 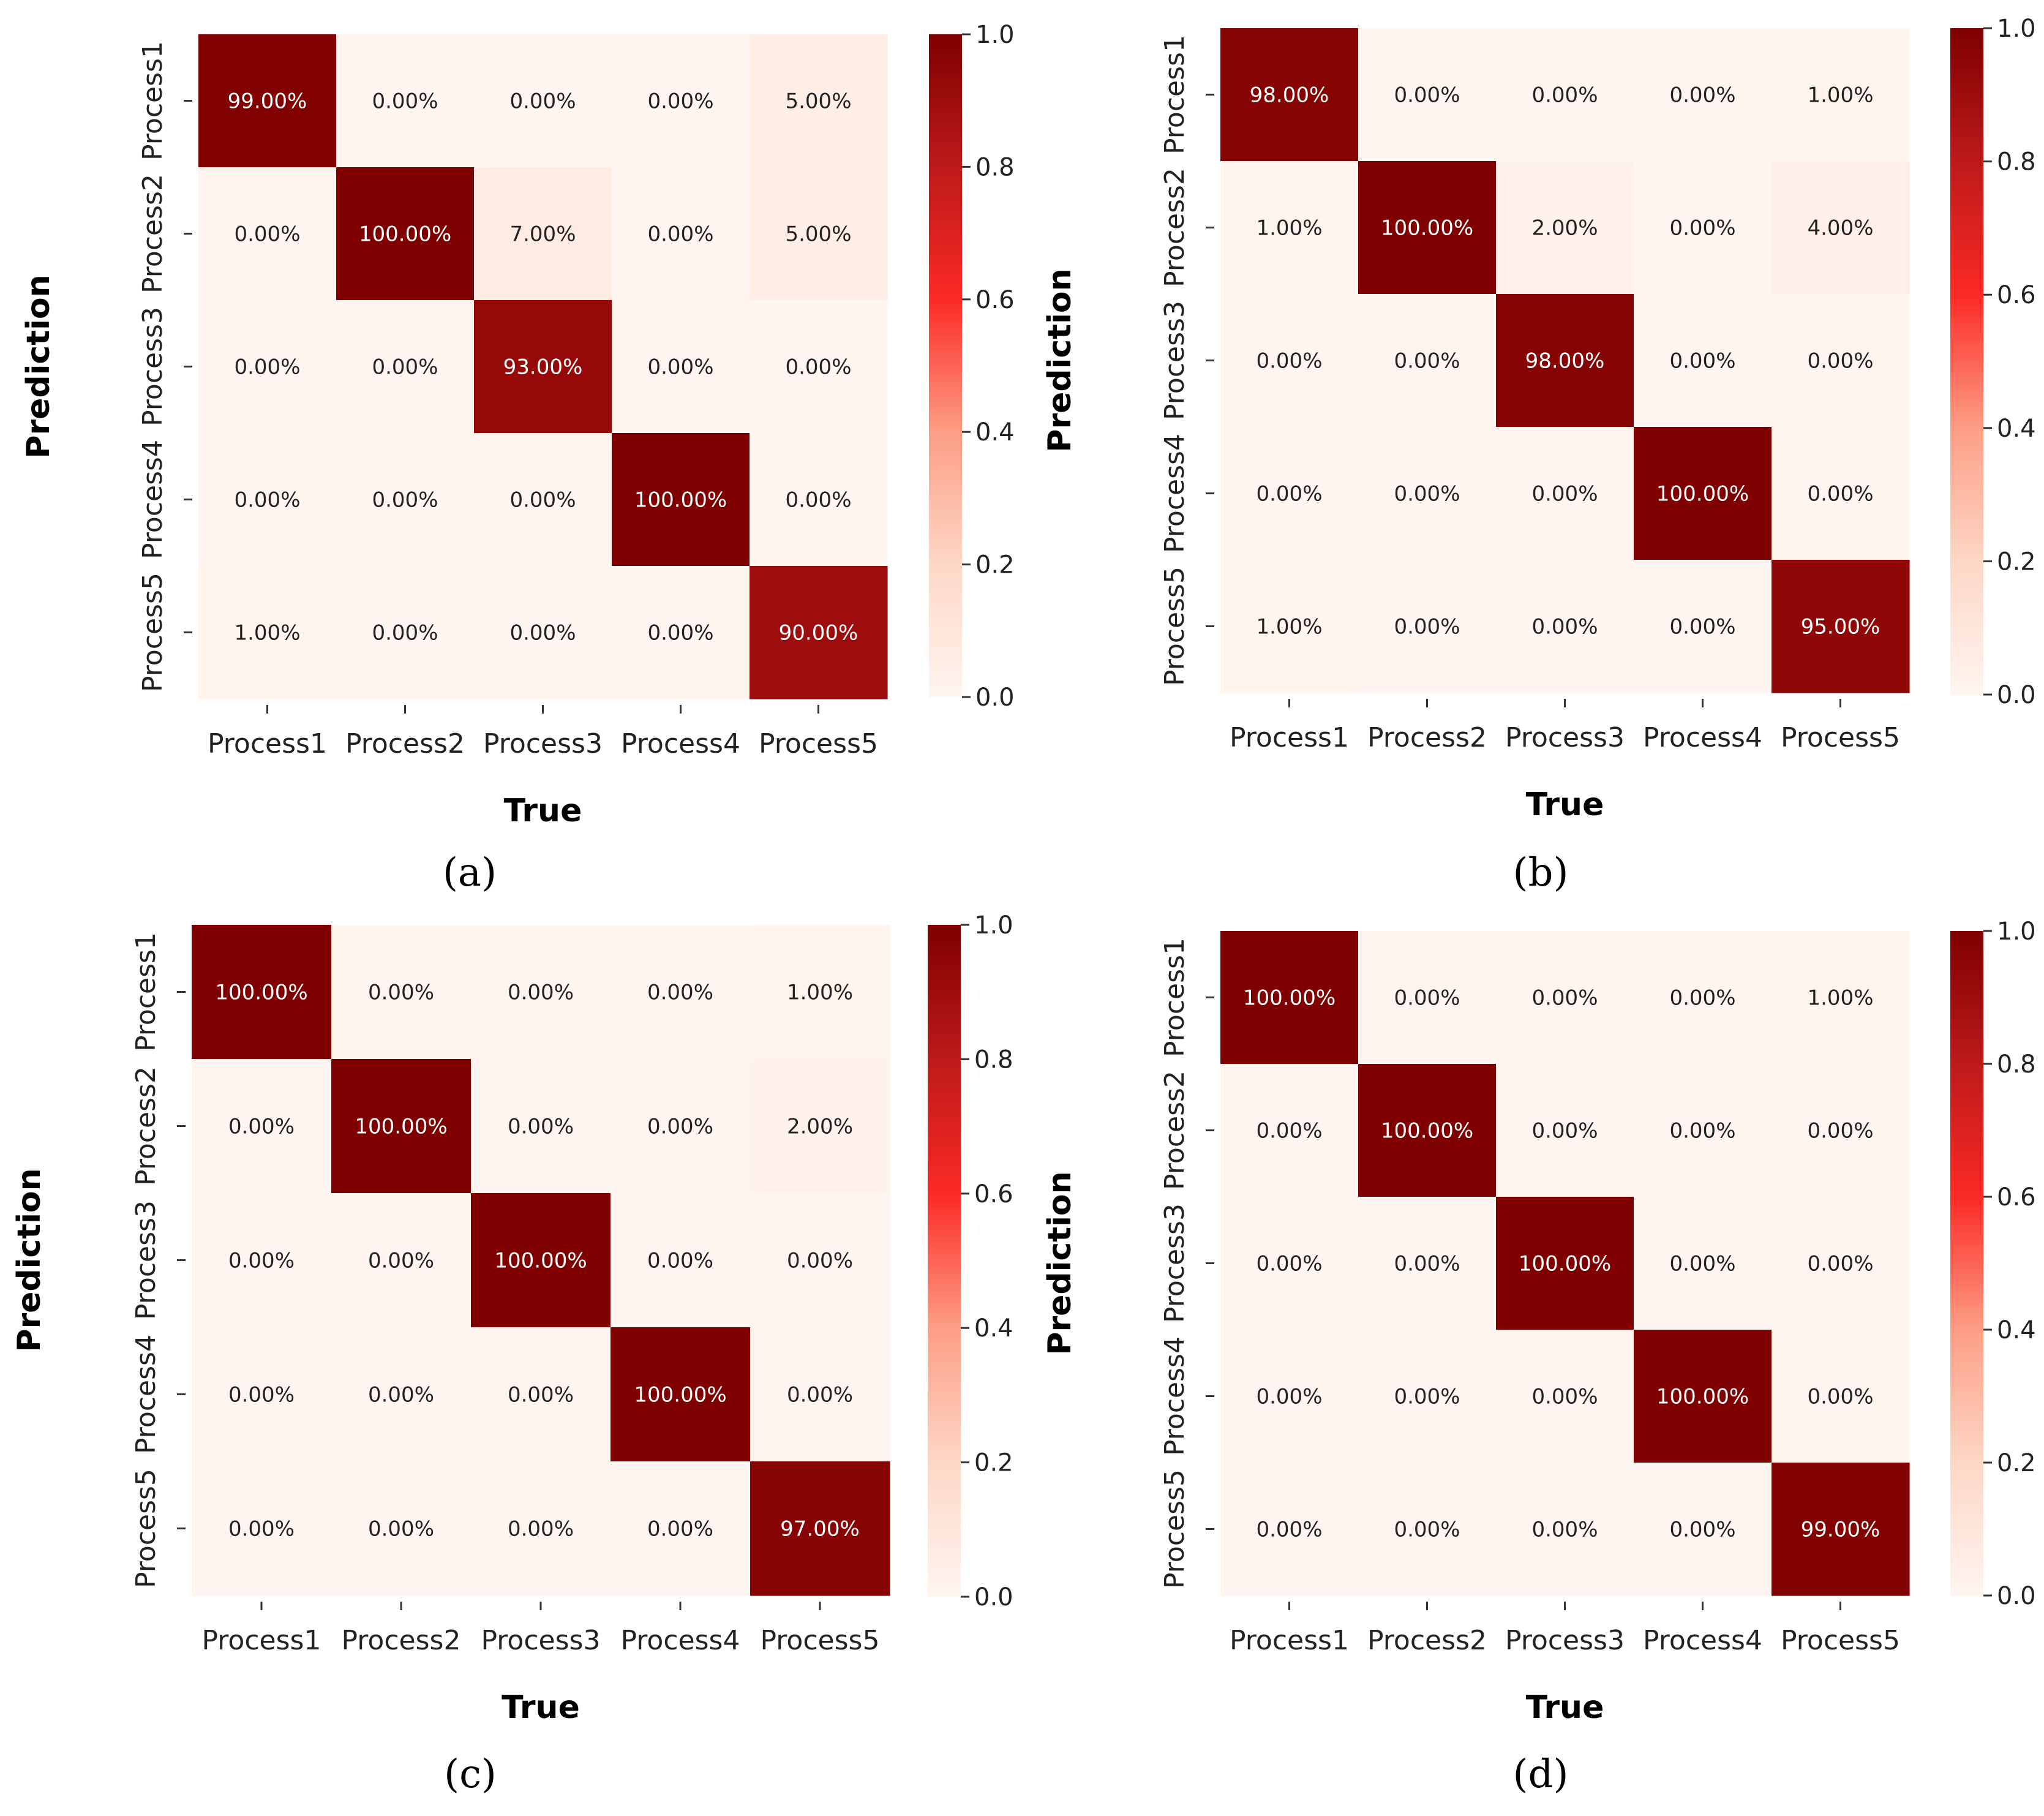 What do you see at coordinates (944, 1261) in the screenshot?
I see `colorbar` at bounding box center [944, 1261].